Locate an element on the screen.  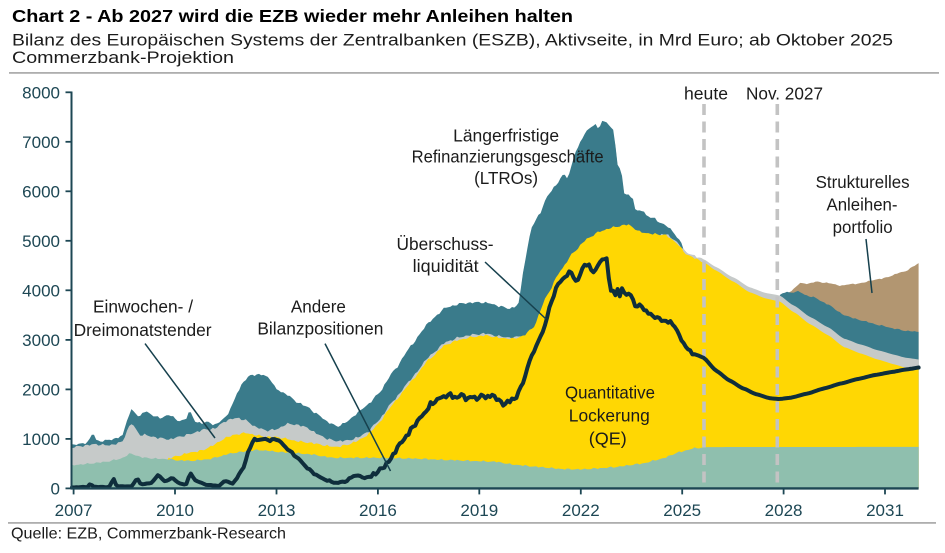
svg-text: 4000 is located at coordinates (41, 290).